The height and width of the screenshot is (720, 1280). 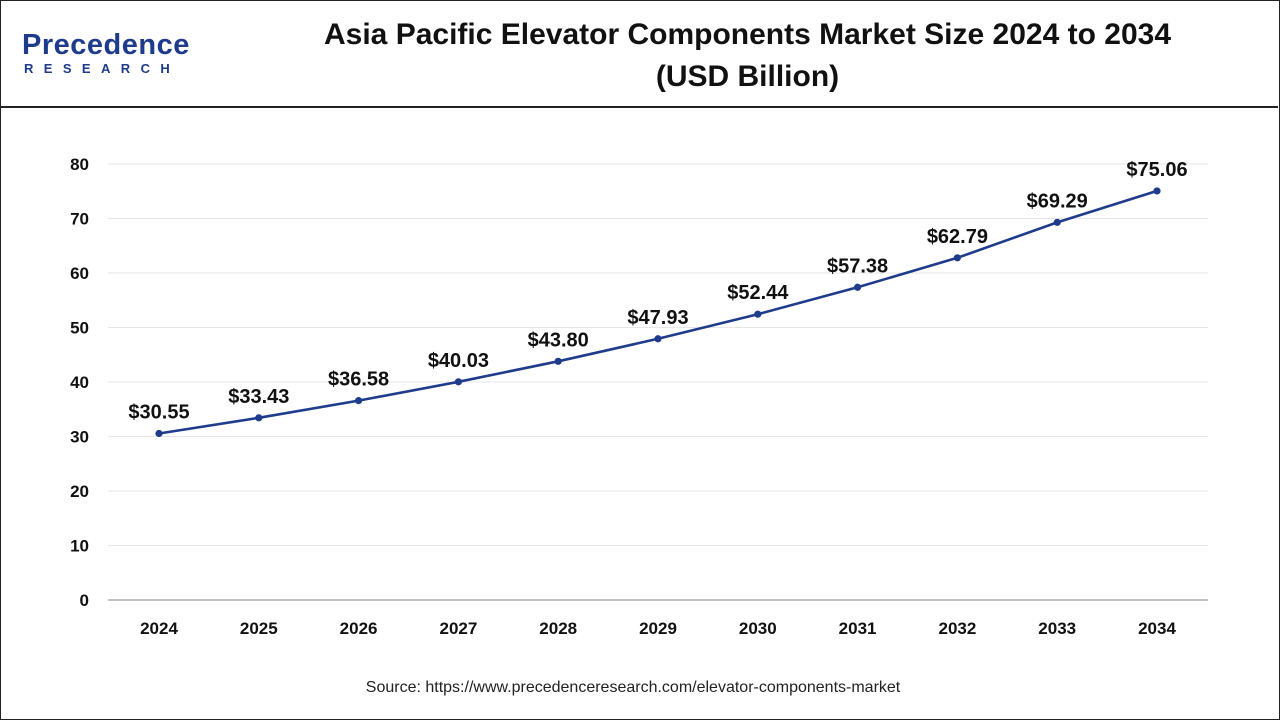 I want to click on y-tick-label: 60, so click(x=79, y=273).